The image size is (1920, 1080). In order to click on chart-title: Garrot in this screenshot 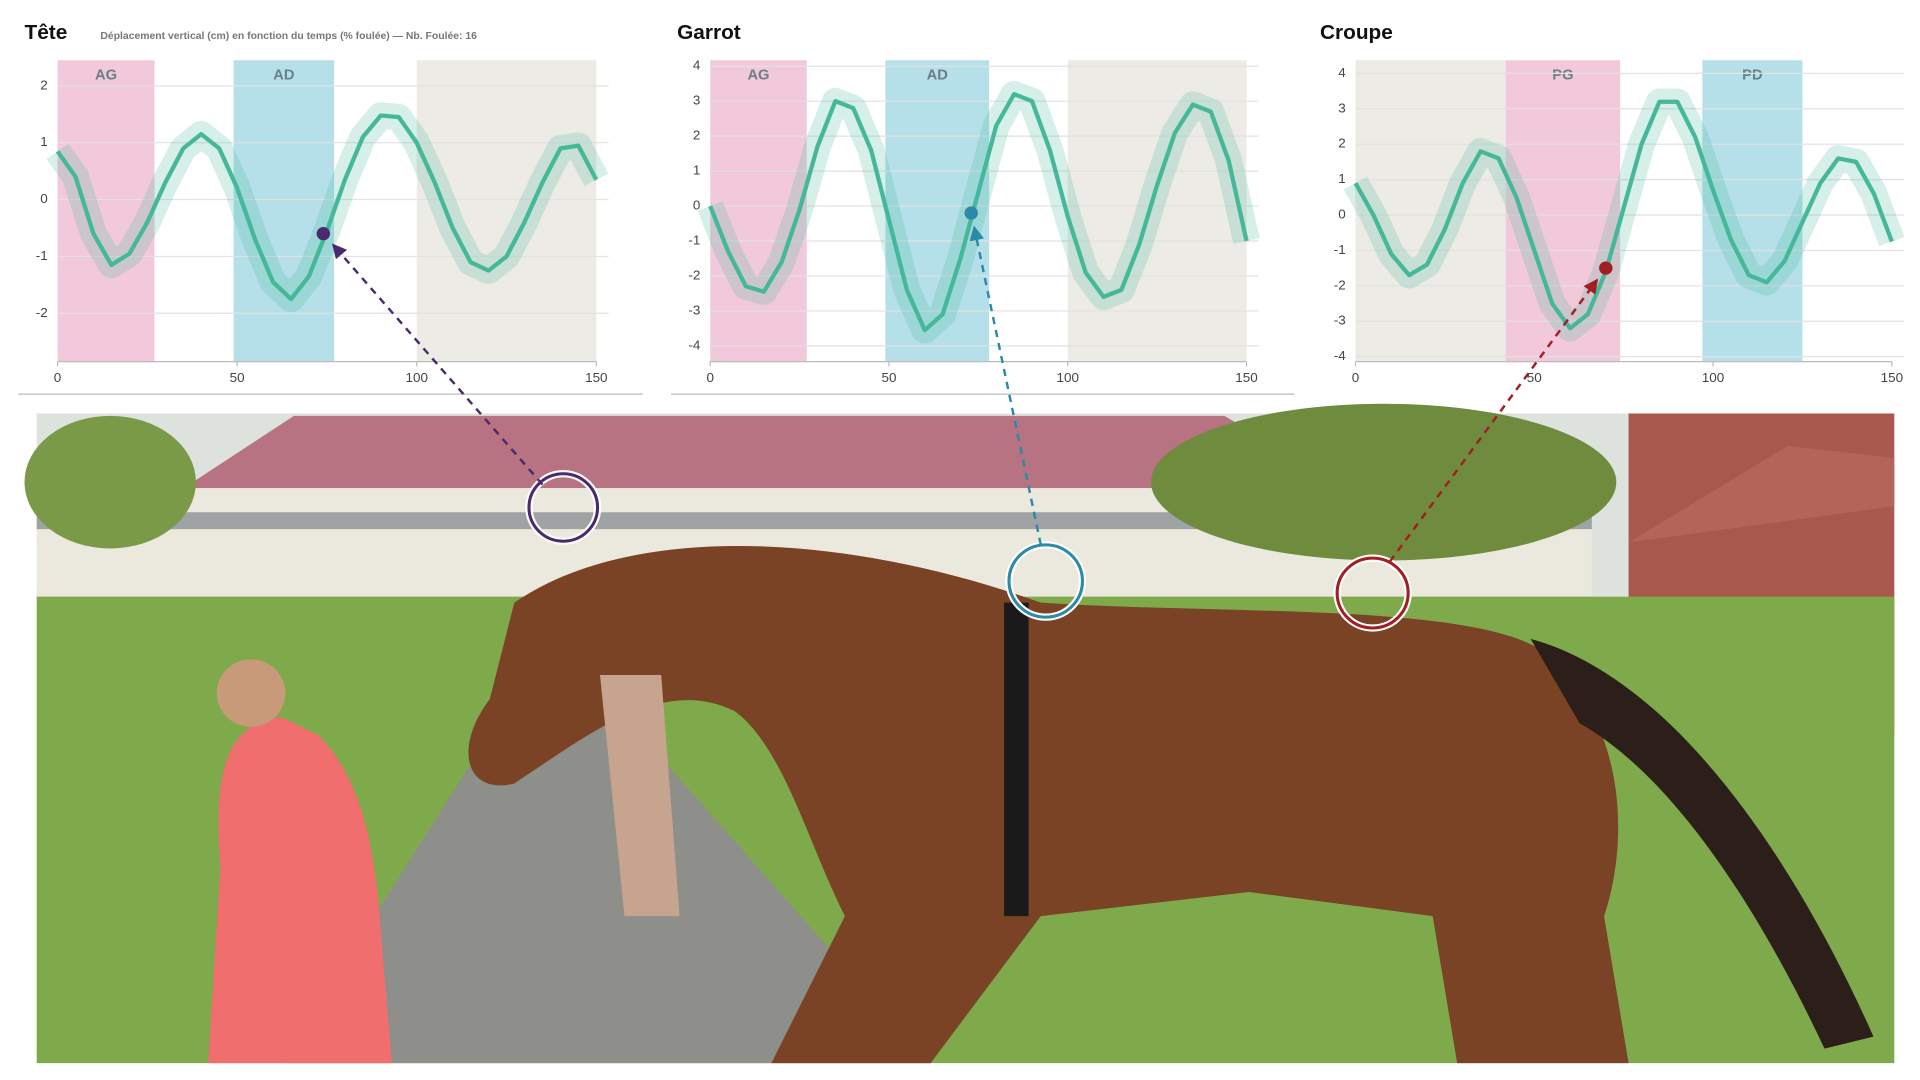, I will do `click(709, 32)`.